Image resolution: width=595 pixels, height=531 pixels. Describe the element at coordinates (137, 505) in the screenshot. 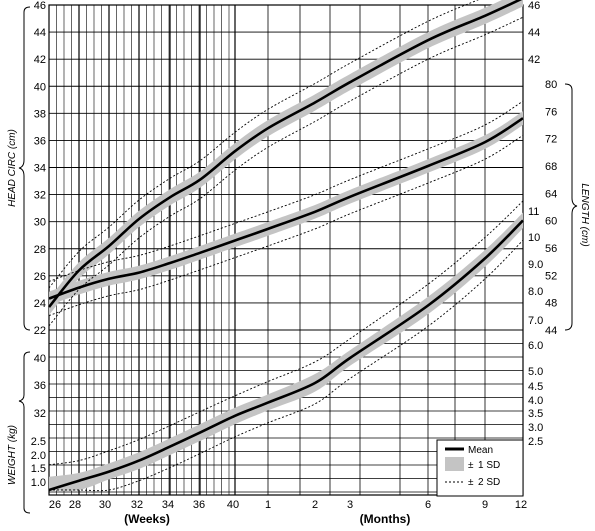

I see `week-tick-label: 32` at that location.